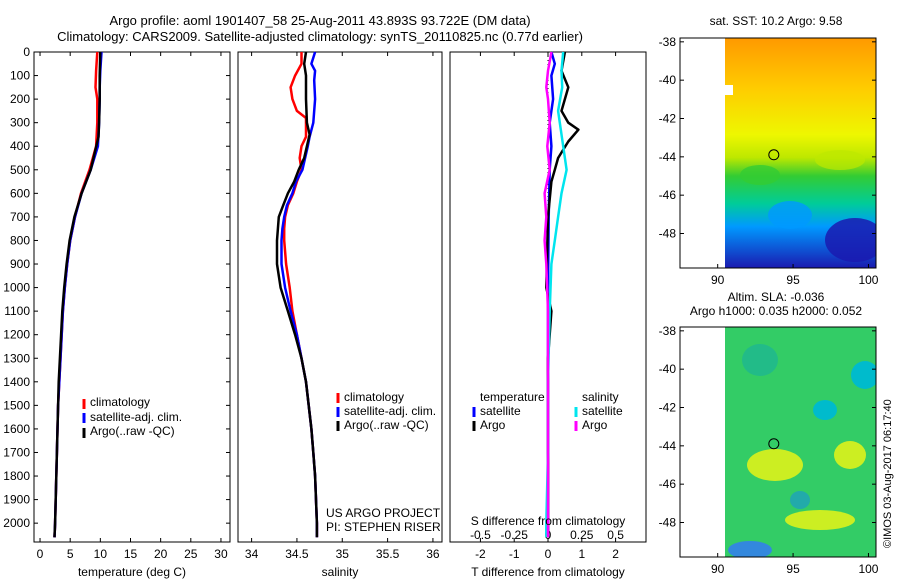 This screenshot has height=580, width=900. What do you see at coordinates (433, 554) in the screenshot?
I see `x-tick-label: 36` at bounding box center [433, 554].